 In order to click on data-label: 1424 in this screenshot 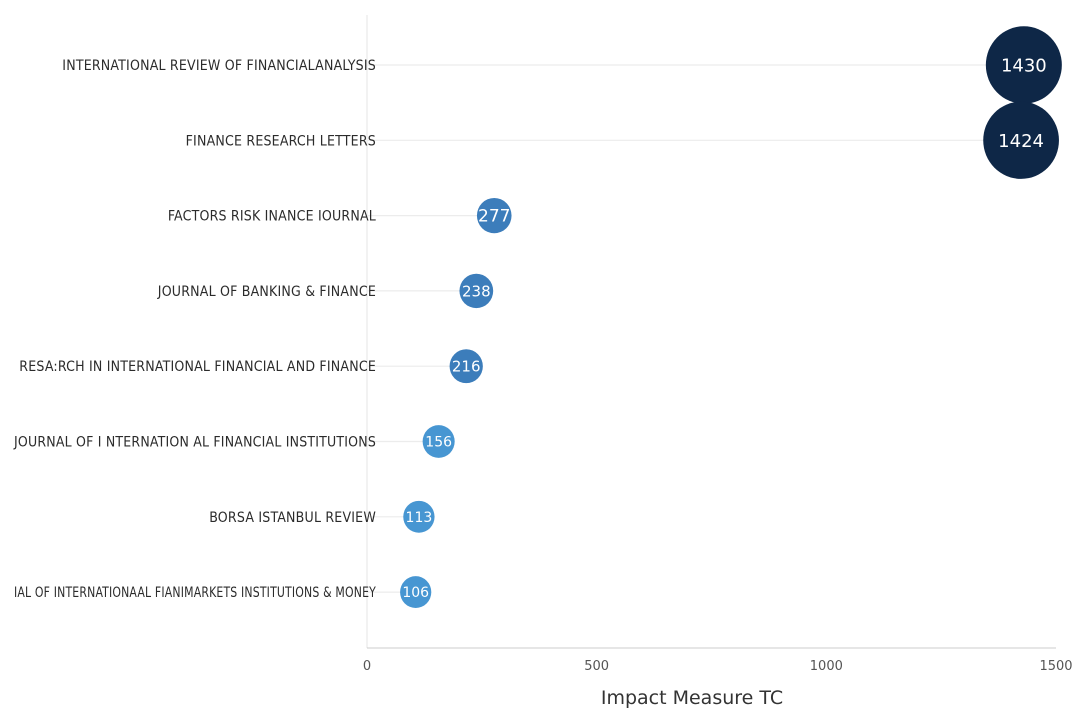, I will do `click(1021, 141)`.